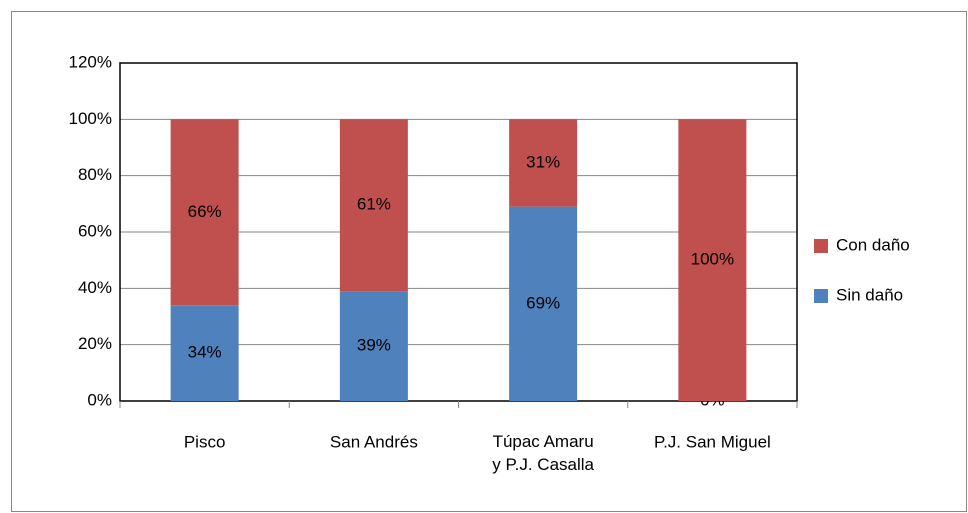 This screenshot has width=968, height=513. I want to click on data-label: 61%, so click(374, 204).